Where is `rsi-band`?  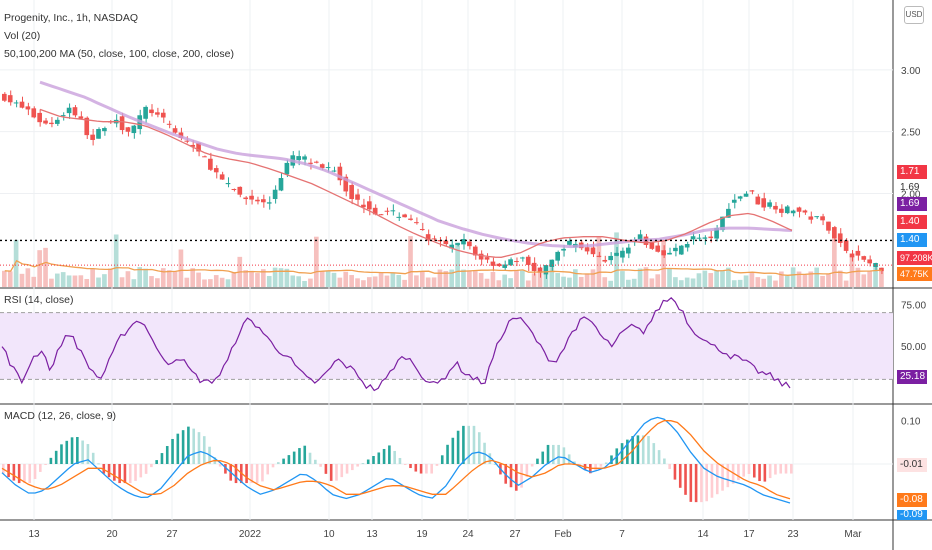 rsi-band is located at coordinates (446, 346).